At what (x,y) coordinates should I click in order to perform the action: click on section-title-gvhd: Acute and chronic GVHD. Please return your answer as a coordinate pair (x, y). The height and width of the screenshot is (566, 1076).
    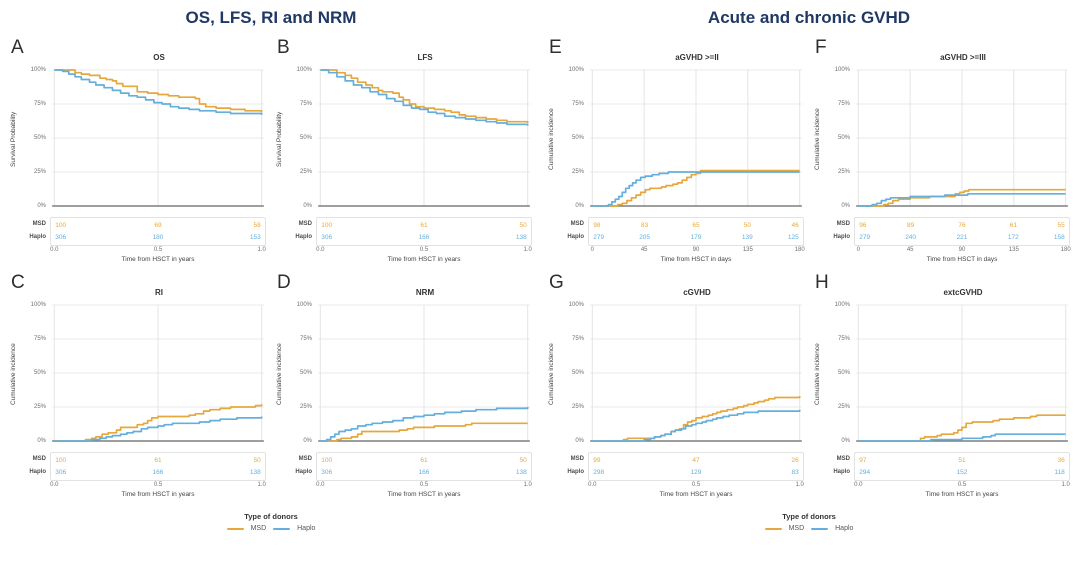
    Looking at the image, I should click on (809, 17).